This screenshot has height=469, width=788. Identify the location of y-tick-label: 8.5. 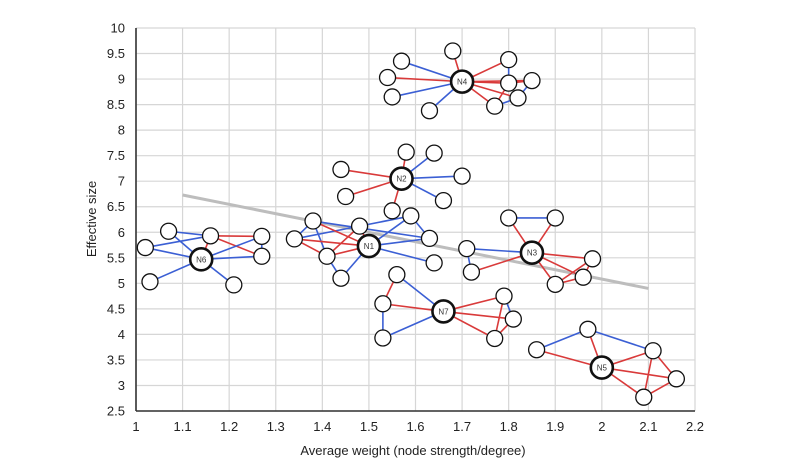
(116, 104).